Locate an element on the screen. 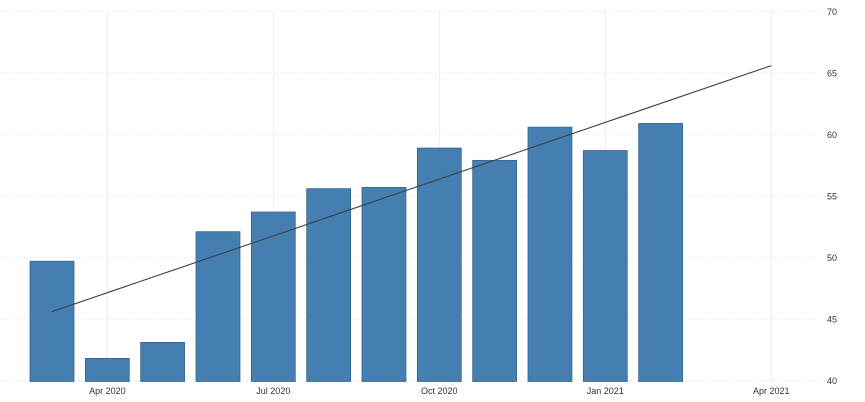  bar-may-2020 is located at coordinates (163, 361).